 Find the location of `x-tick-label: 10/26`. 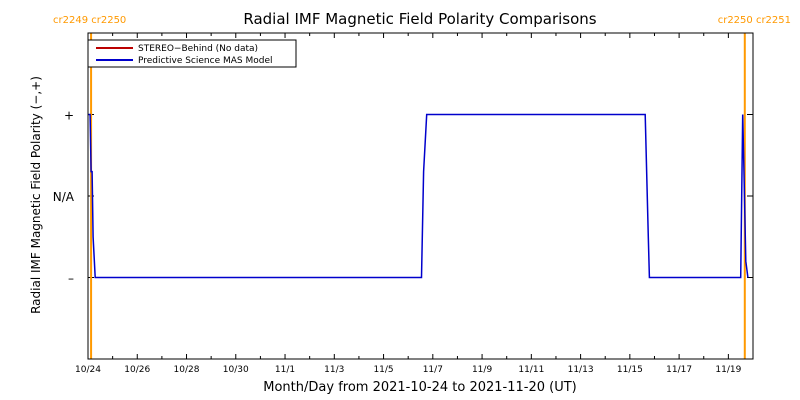

x-tick-label: 10/26 is located at coordinates (137, 370).